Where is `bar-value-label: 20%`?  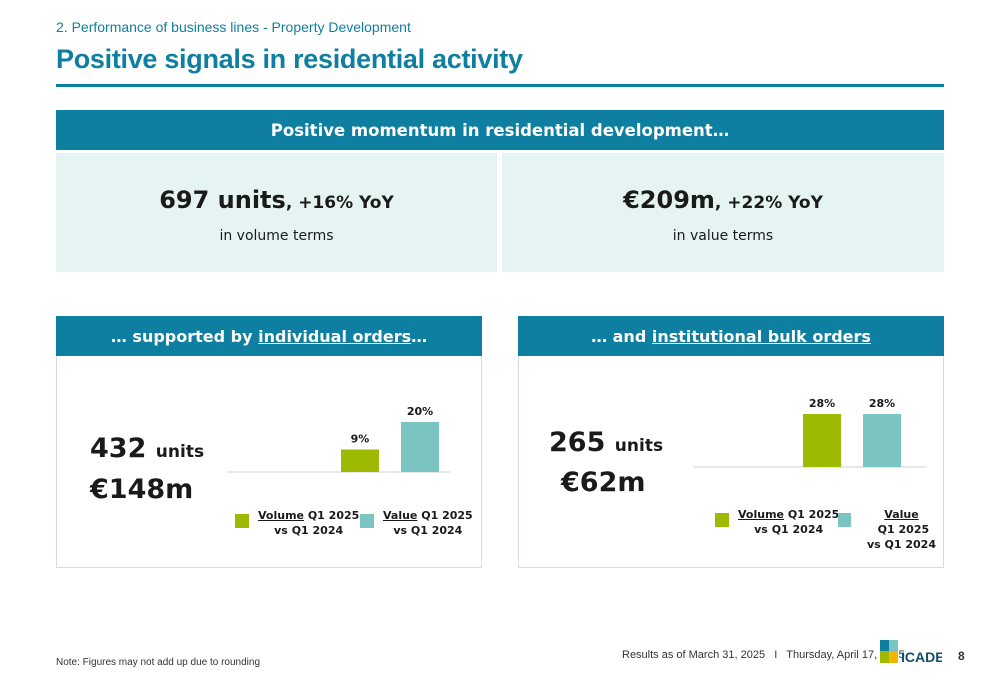 bar-value-label: 20% is located at coordinates (420, 411).